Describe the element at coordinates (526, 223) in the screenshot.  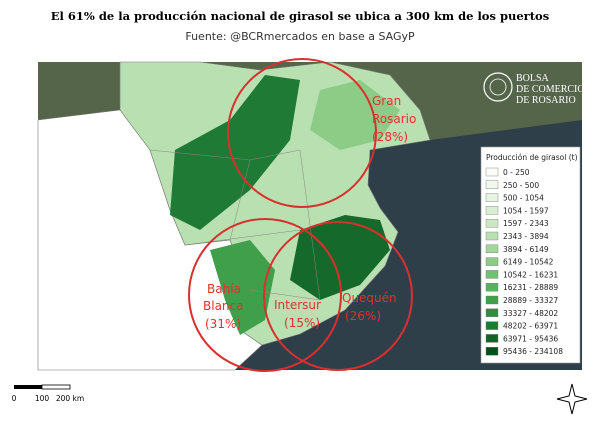
I see `legend-label: 1597 - 2343` at that location.